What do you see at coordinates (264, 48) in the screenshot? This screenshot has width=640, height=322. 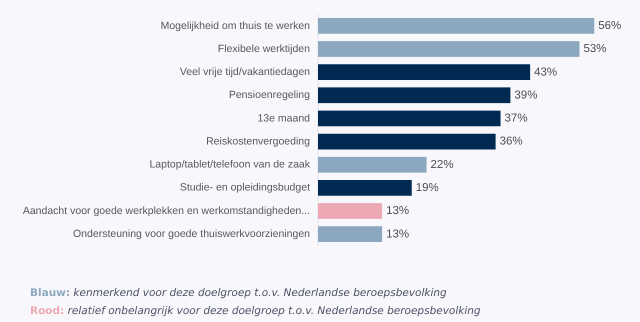 I see `y-tick-label: Flexibele werktijden` at bounding box center [264, 48].